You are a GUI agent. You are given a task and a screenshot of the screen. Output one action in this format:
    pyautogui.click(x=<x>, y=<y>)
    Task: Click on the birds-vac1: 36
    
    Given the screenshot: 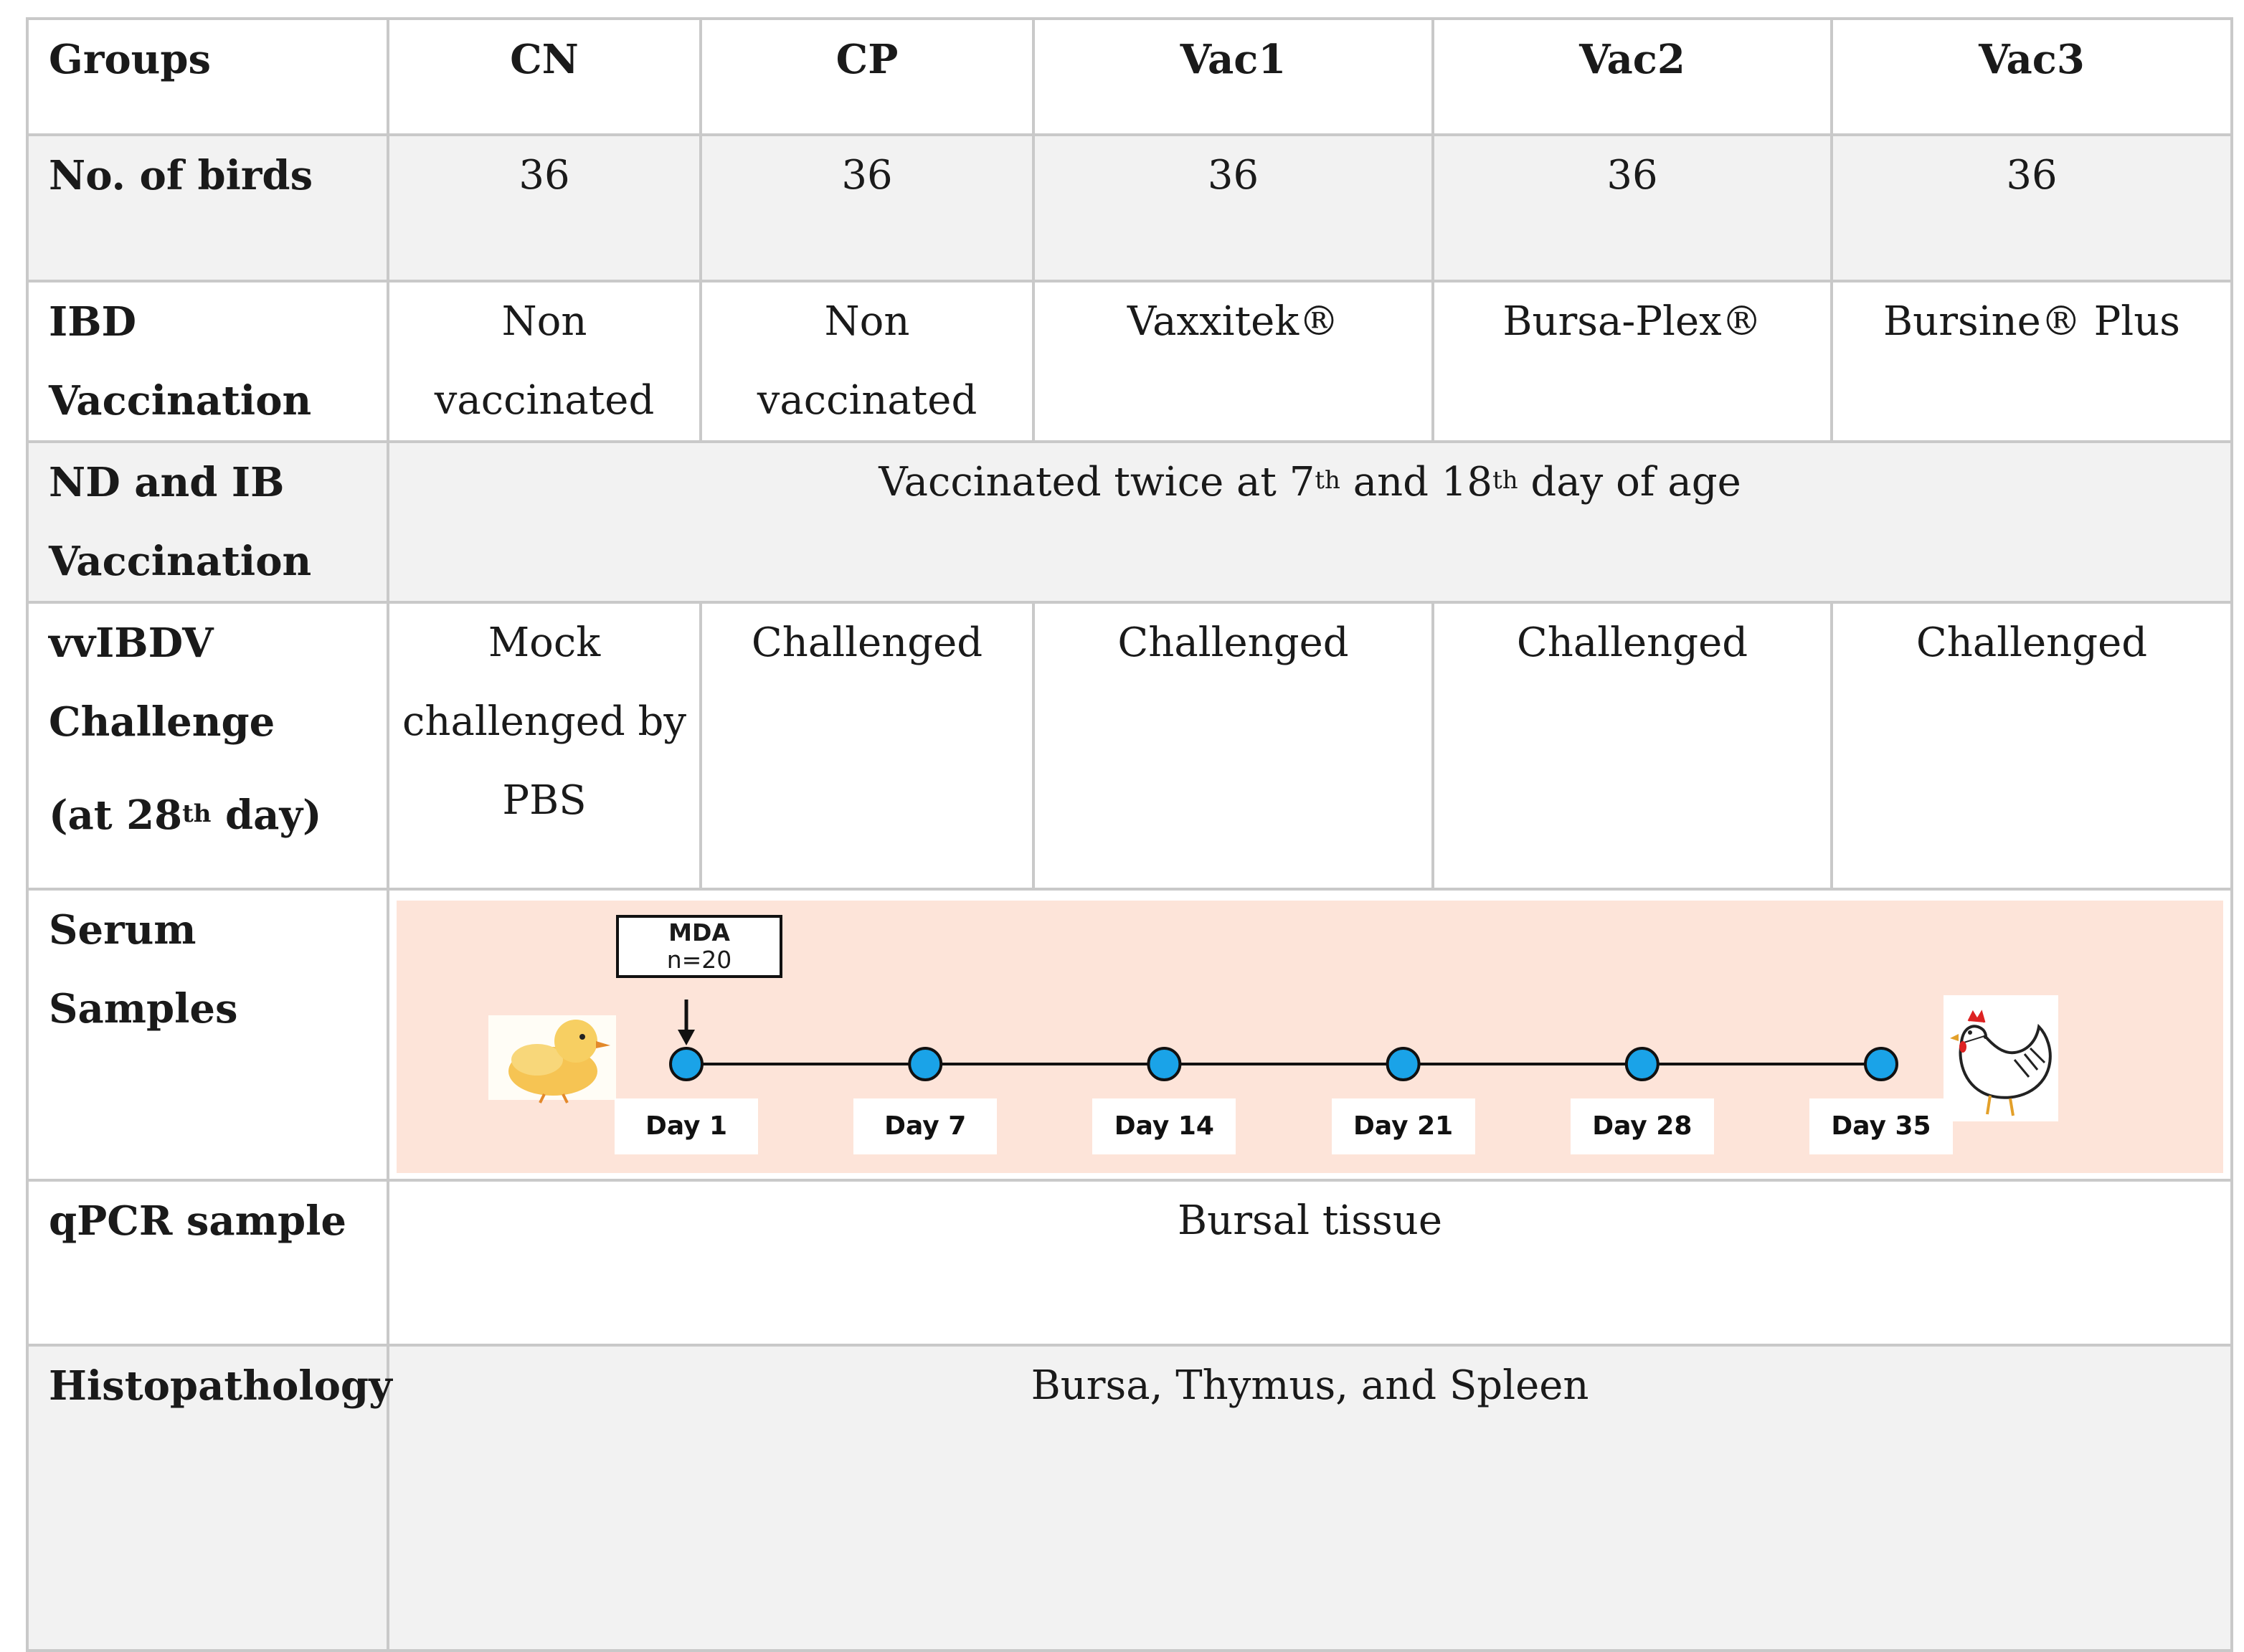 What is the action you would take?
    pyautogui.click(x=1233, y=208)
    